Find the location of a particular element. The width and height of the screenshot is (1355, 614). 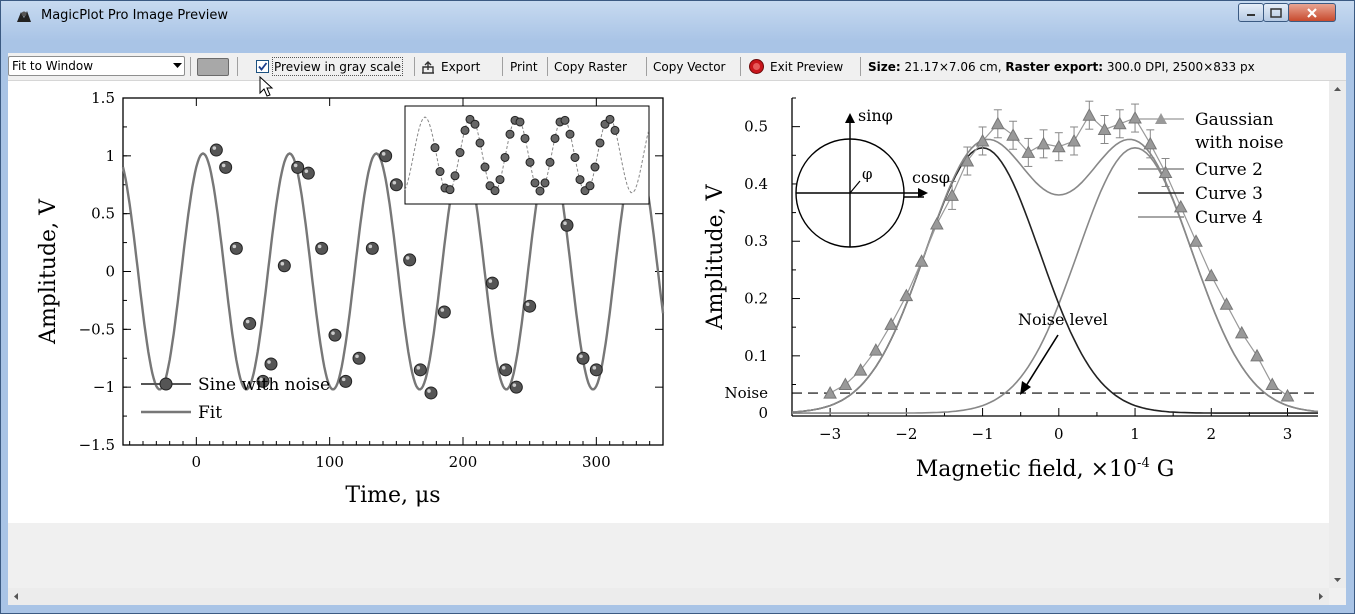

close-button is located at coordinates (1312, 12).